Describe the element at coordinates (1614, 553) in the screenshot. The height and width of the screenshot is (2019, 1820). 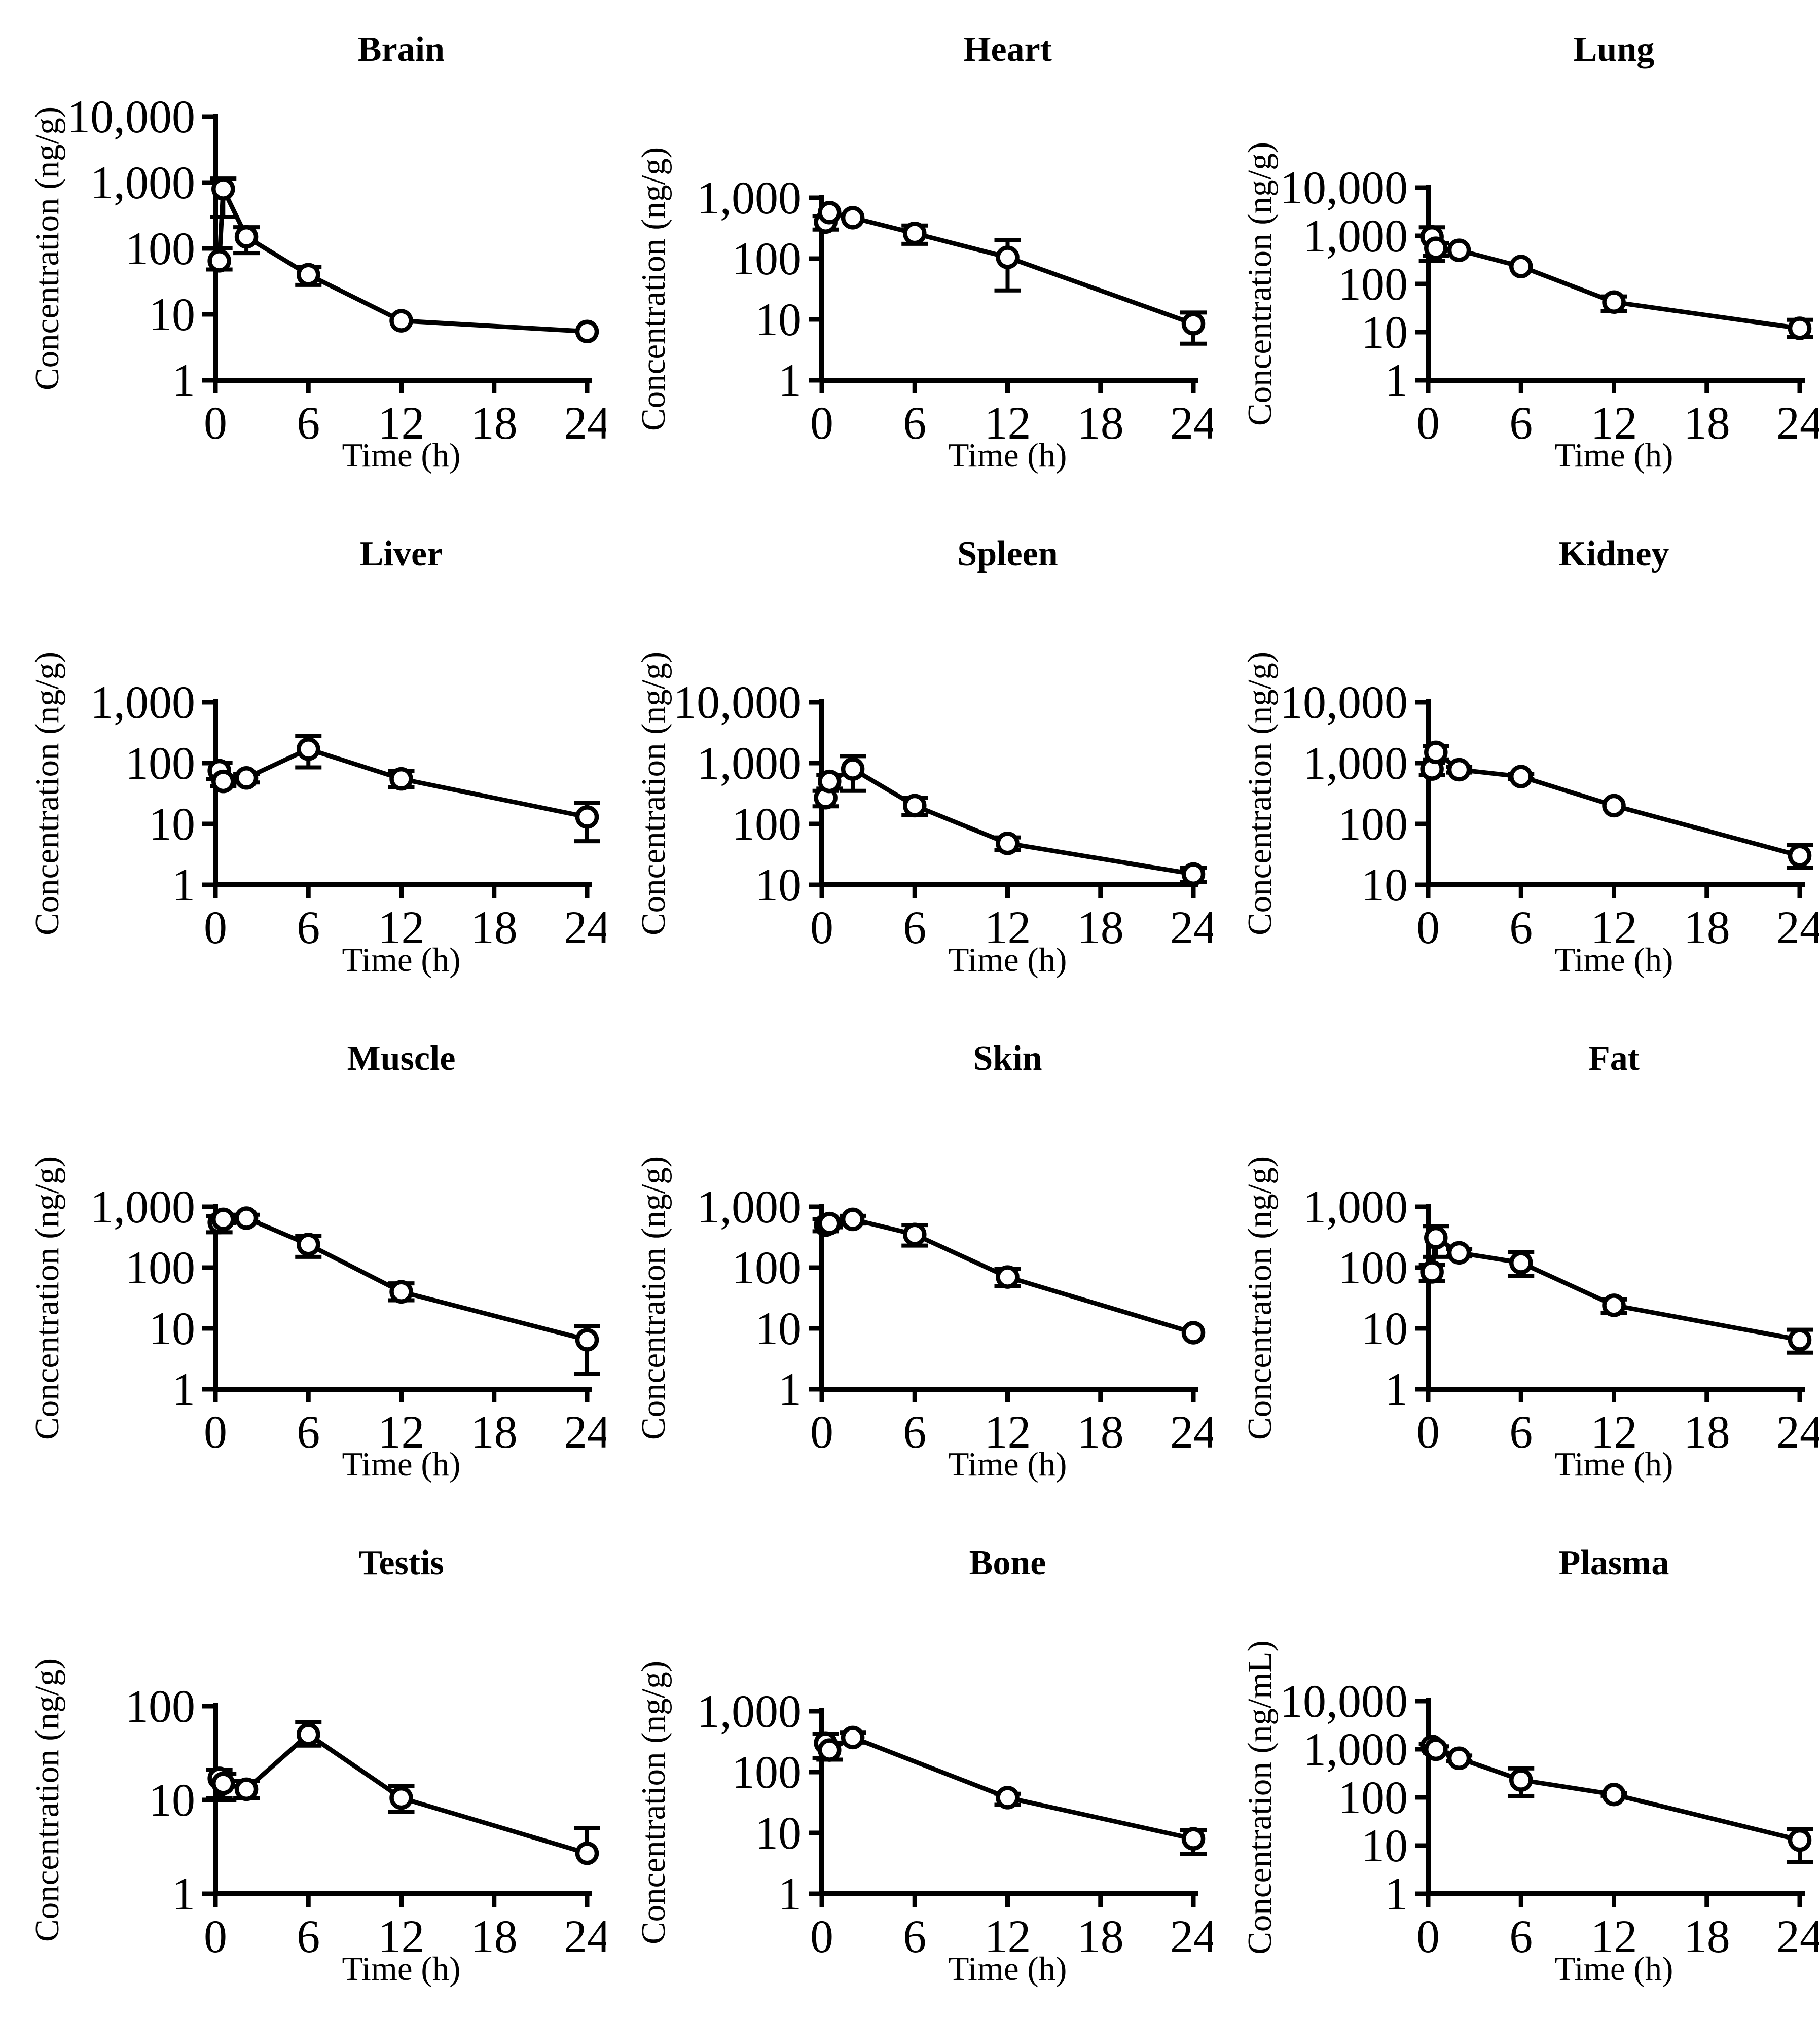
I see `panel-title: Kidney` at that location.